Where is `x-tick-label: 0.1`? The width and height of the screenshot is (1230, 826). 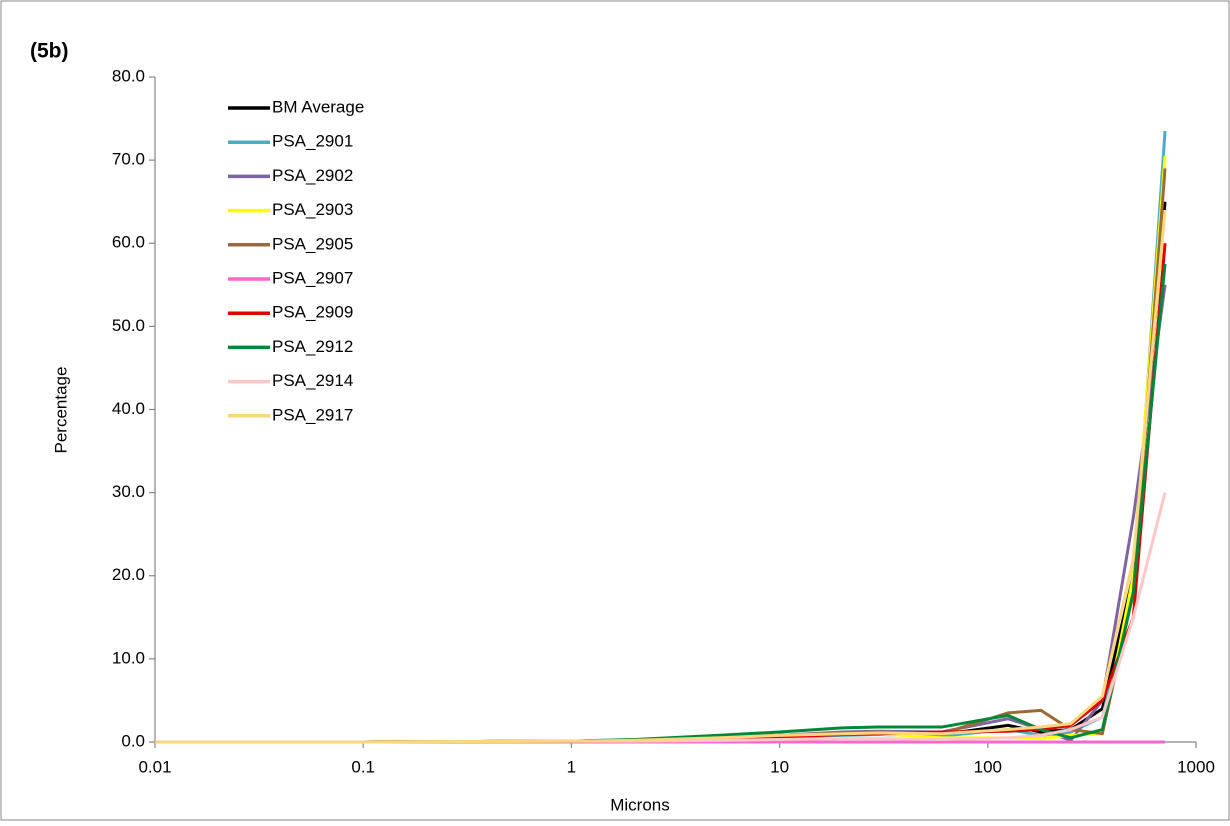 x-tick-label: 0.1 is located at coordinates (363, 766).